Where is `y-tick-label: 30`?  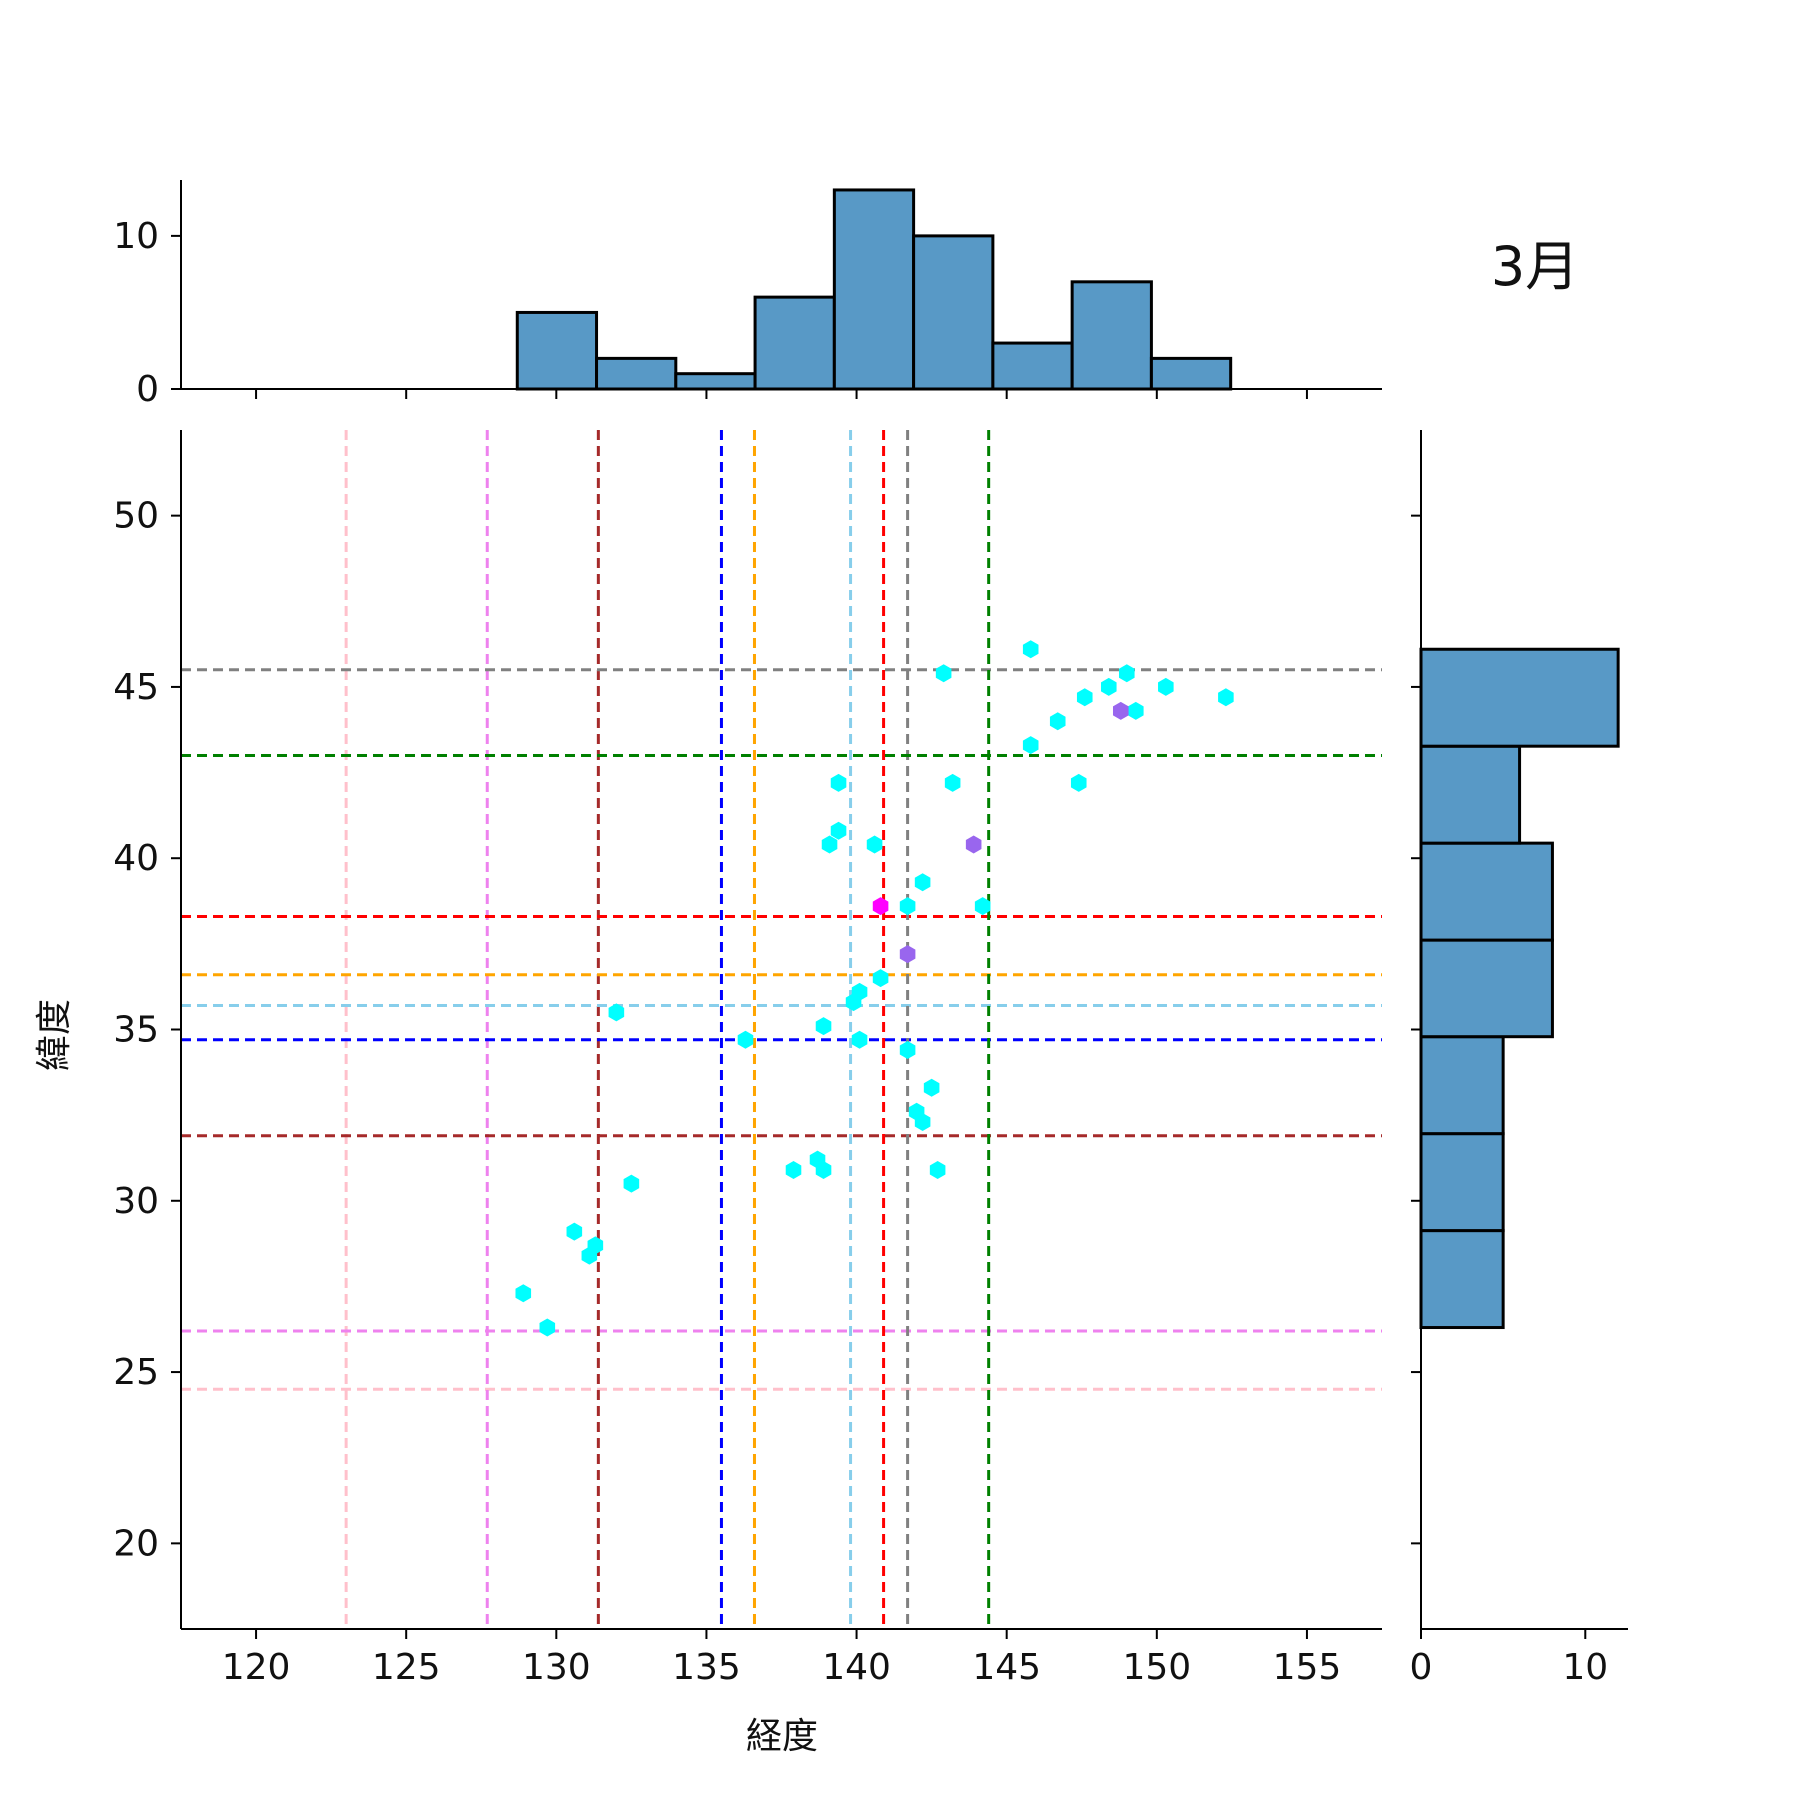 y-tick-label: 30 is located at coordinates (136, 1201).